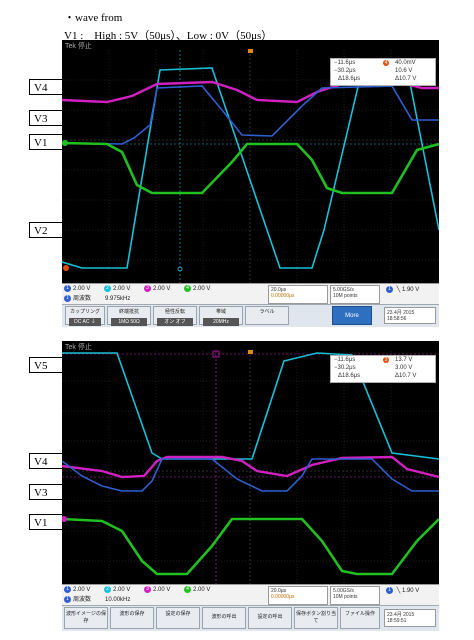  What do you see at coordinates (46, 142) in the screenshot?
I see `label-v1-top: V1` at bounding box center [46, 142].